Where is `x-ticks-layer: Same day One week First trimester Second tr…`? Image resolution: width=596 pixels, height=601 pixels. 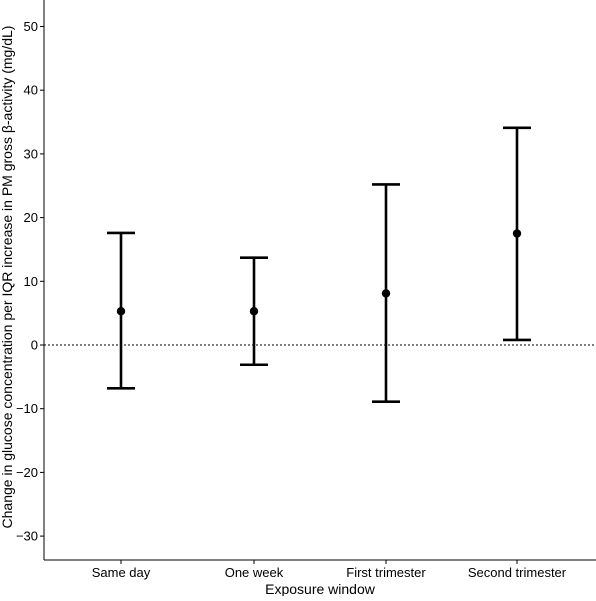
x-ticks-layer: Same day One week First trimester Second tr… is located at coordinates (329, 570).